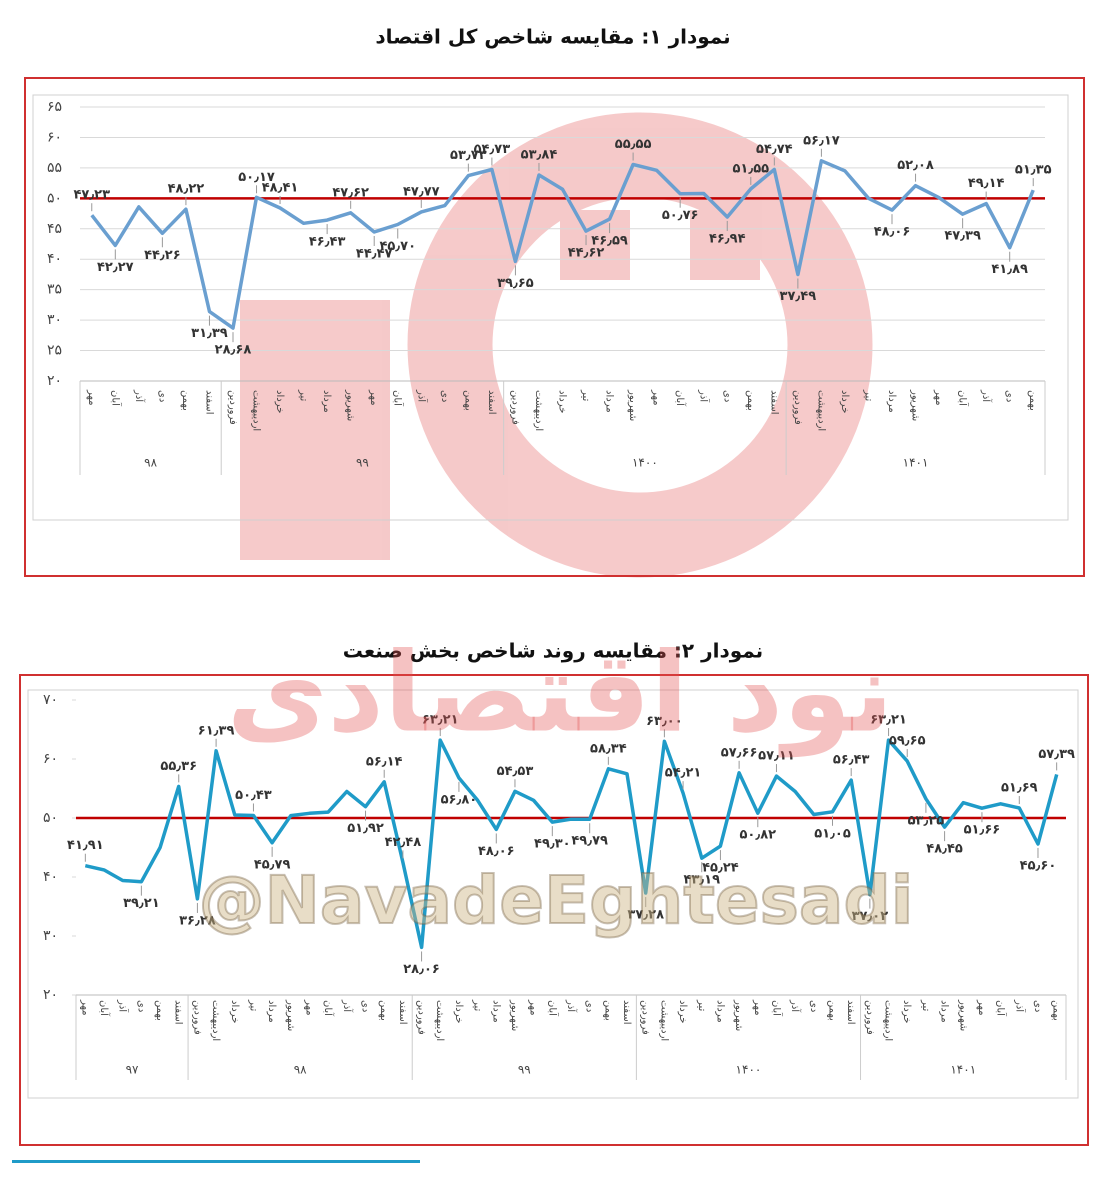 Image resolution: width=1117 pixels, height=1189 pixels. I want to click on data-label: ۴۴٫۴۷, so click(374, 254).